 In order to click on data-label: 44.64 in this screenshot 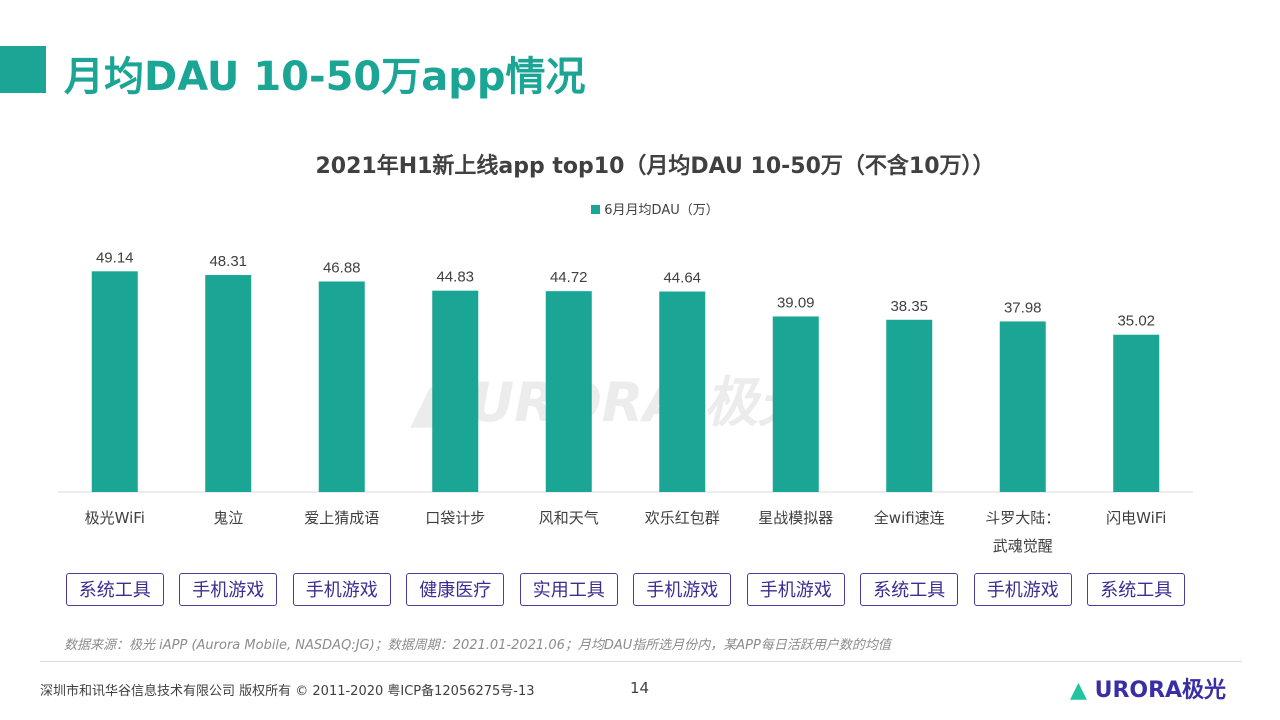, I will do `click(682, 278)`.